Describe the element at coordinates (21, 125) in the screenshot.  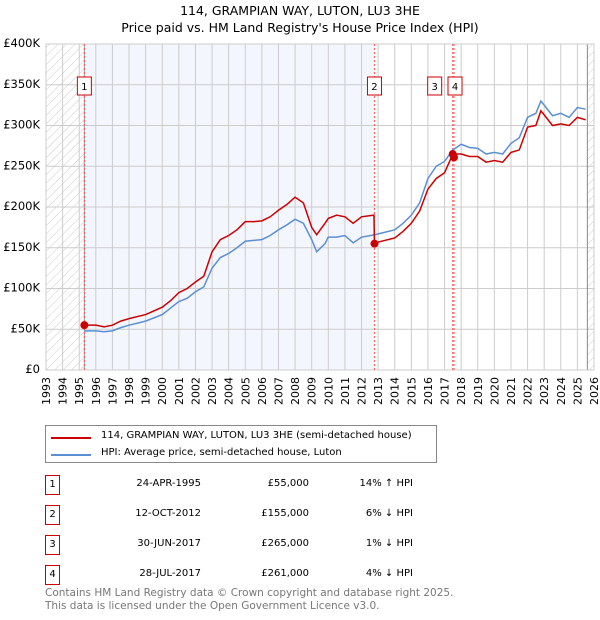
I see `y-tick-label: £300K` at that location.